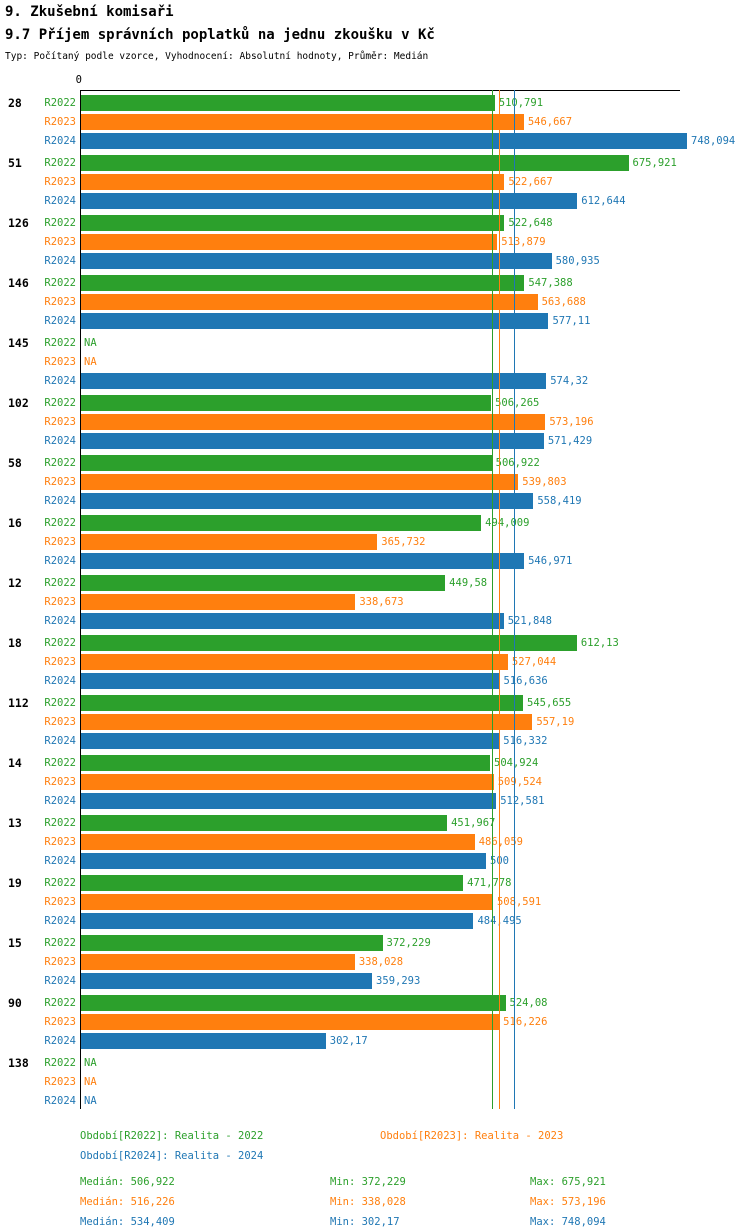 This screenshot has width=750, height=1232. I want to click on bar-value-label: 471,778, so click(489, 883).